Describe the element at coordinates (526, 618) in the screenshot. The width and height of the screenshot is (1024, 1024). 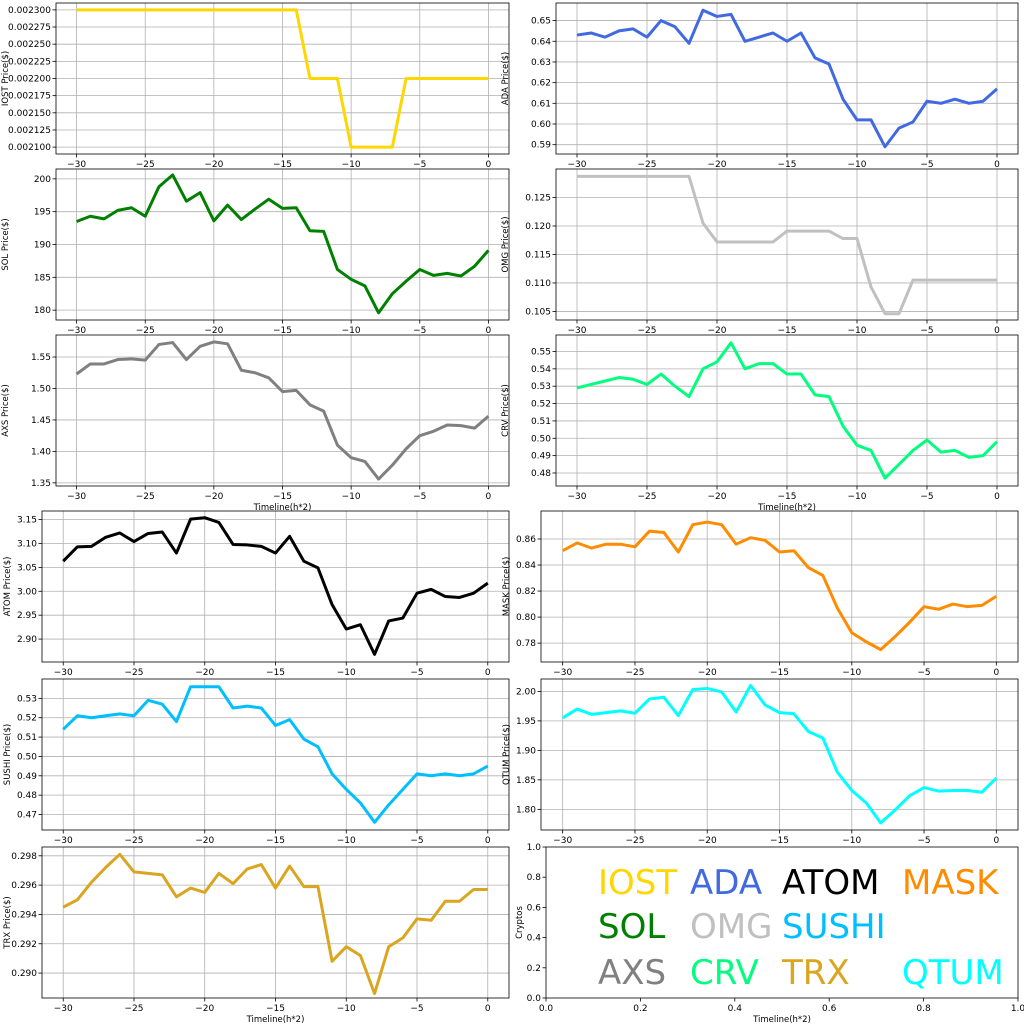
I see `y-tick-label: 0.80` at that location.